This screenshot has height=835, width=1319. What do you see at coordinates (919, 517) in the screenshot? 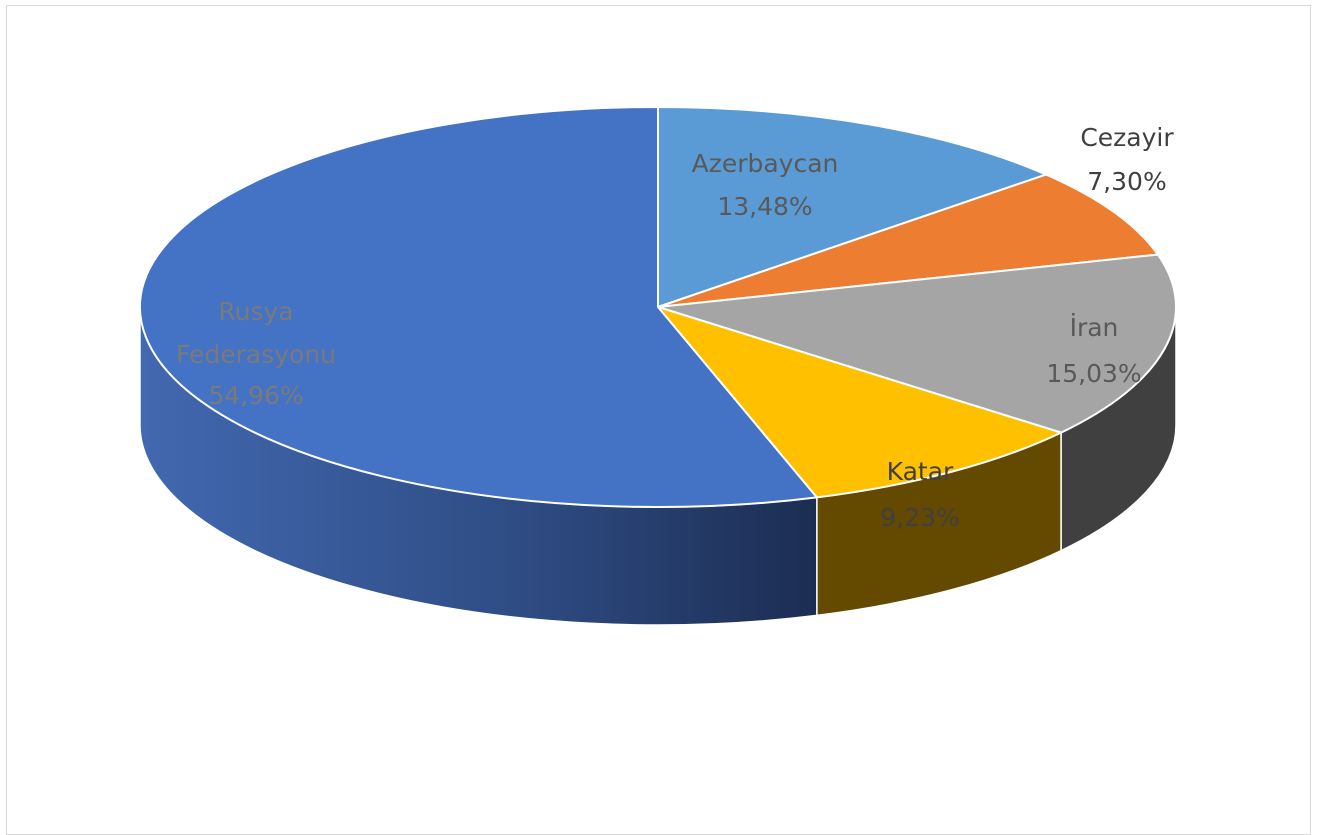
I see `data-label-value: 9,23%` at bounding box center [919, 517].